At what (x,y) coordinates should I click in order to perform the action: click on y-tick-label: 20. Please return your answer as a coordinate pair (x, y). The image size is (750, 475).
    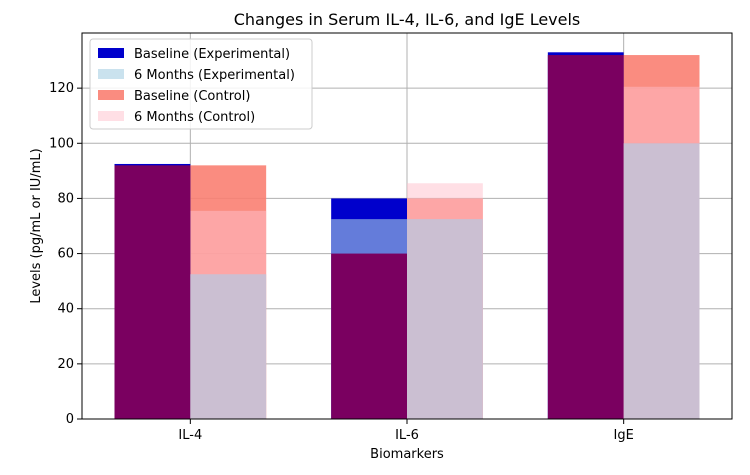
    Looking at the image, I should click on (65, 364).